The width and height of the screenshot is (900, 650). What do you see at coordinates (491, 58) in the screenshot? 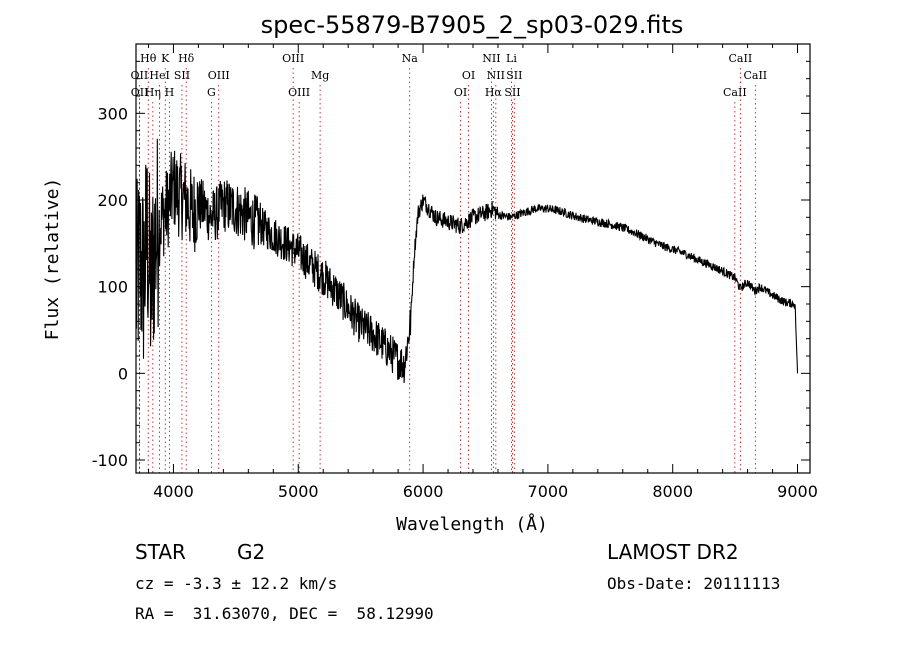
I see `line-label-5: NII` at bounding box center [491, 58].